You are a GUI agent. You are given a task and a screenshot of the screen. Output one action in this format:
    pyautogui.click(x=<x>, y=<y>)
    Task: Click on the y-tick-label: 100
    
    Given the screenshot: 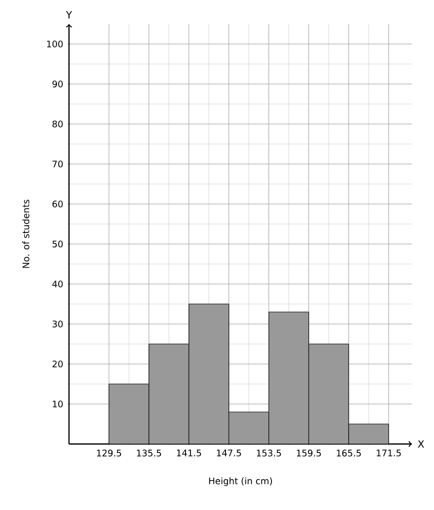 What is the action you would take?
    pyautogui.click(x=55, y=44)
    